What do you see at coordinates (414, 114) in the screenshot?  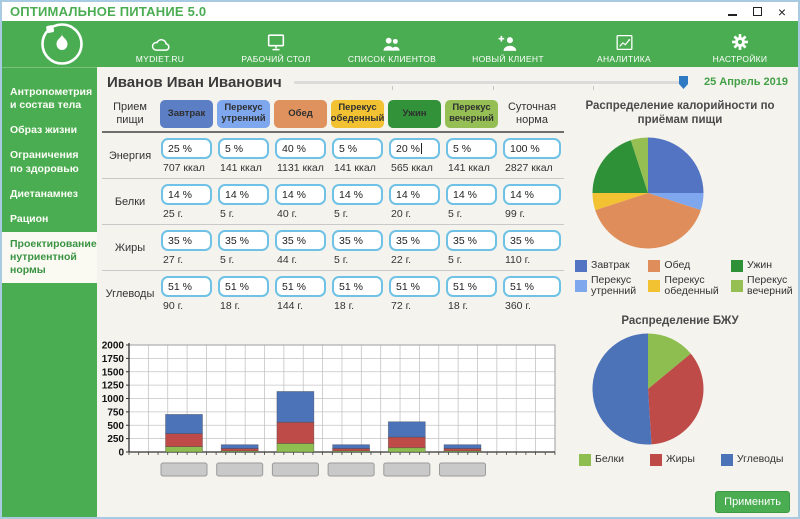 I see `meal-button-dinner: Ужин` at bounding box center [414, 114].